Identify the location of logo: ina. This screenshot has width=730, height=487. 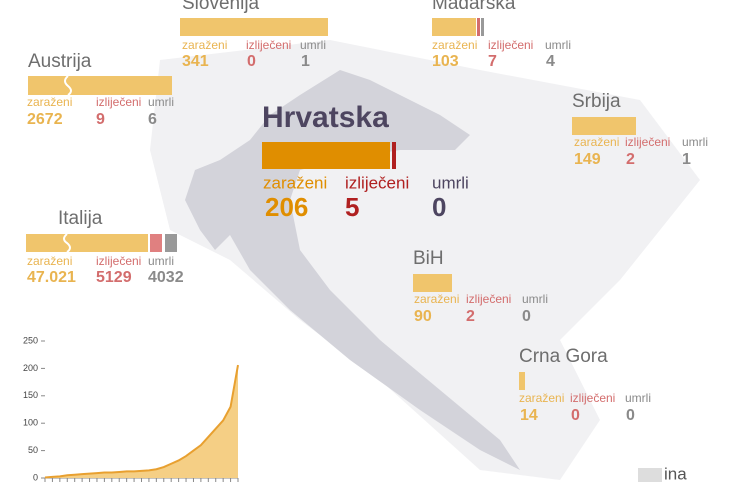
(675, 473).